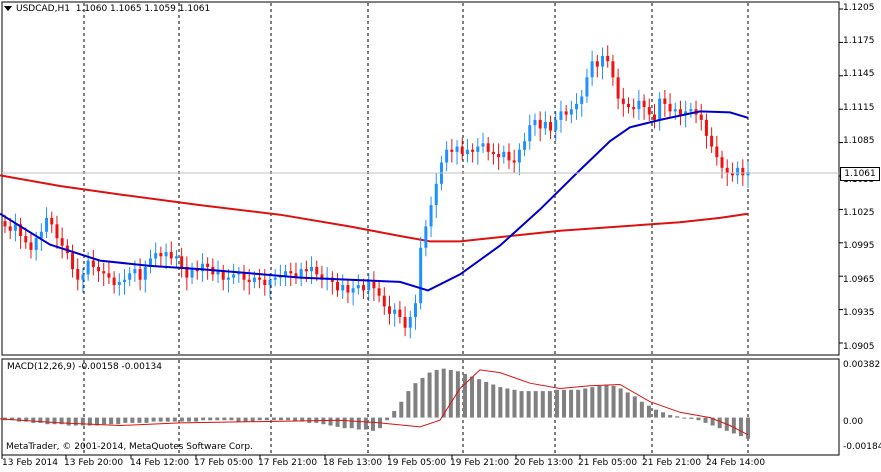 This screenshot has width=881, height=472. Describe the element at coordinates (8, 8) in the screenshot. I see `triangle-down-icon` at that location.